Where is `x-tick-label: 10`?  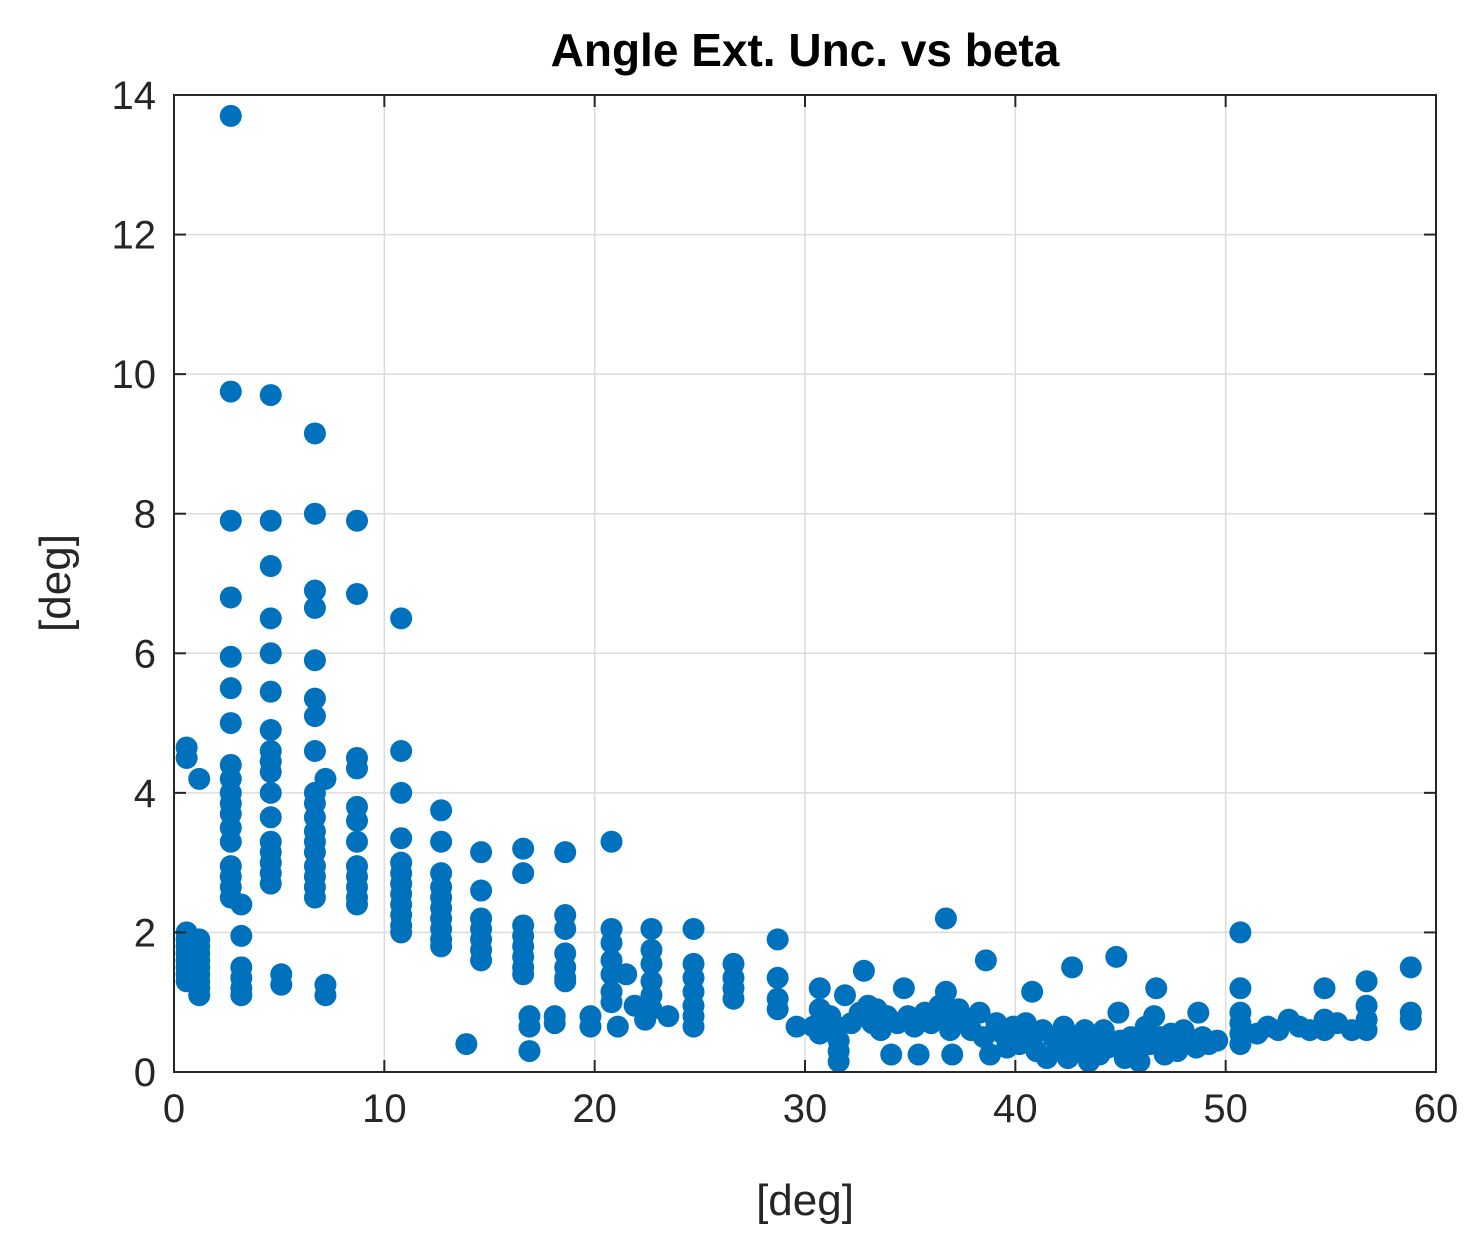
x-tick-label: 10 is located at coordinates (384, 1109).